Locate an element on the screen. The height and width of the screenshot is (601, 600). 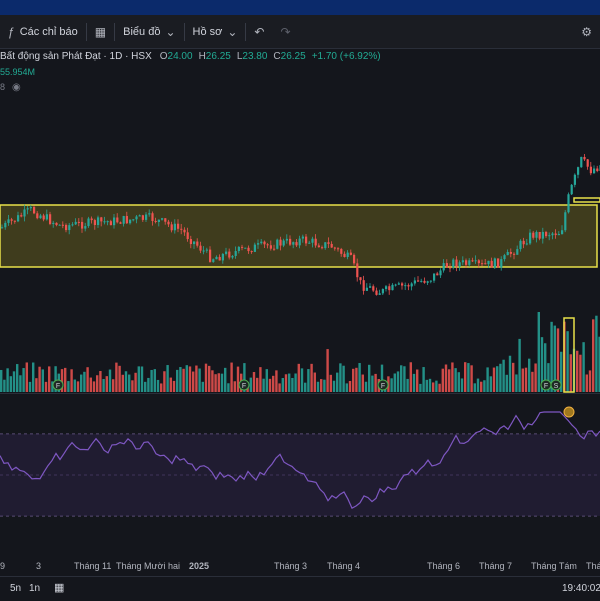
chevron-down-icon: ⌄ is located at coordinates (170, 31).